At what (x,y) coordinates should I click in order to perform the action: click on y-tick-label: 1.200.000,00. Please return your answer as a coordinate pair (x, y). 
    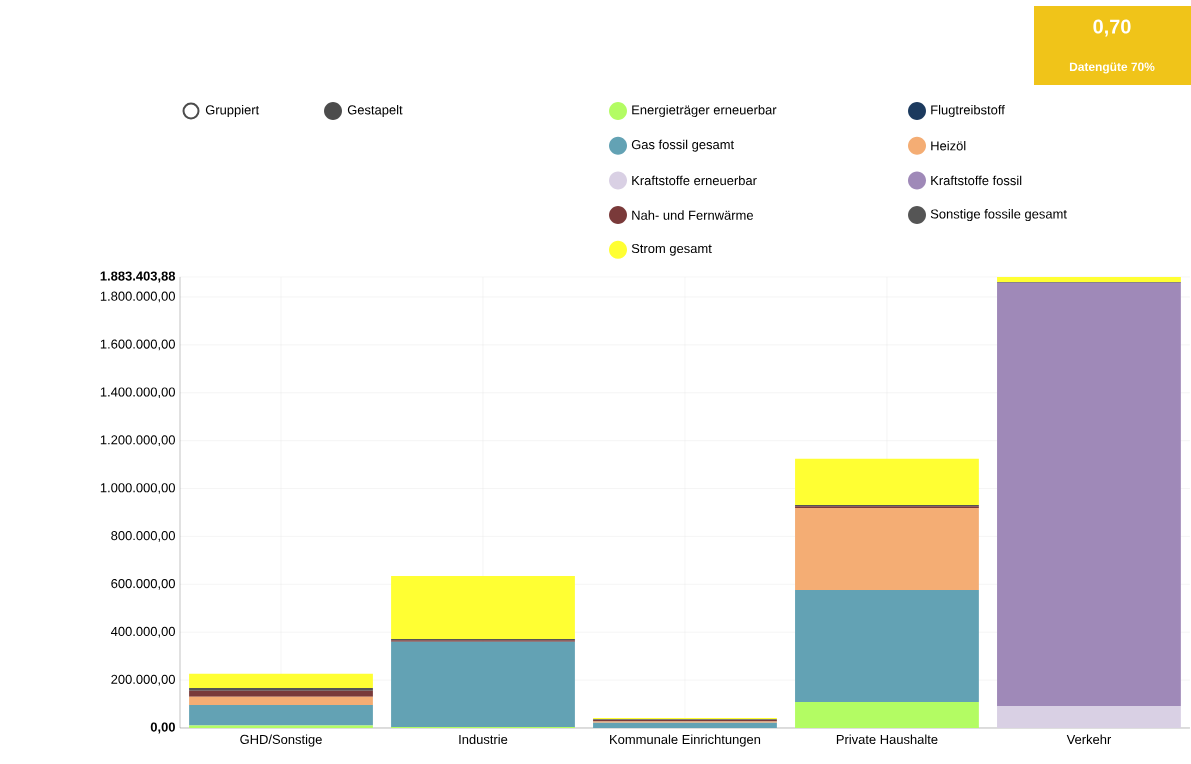
    Looking at the image, I should click on (137, 440).